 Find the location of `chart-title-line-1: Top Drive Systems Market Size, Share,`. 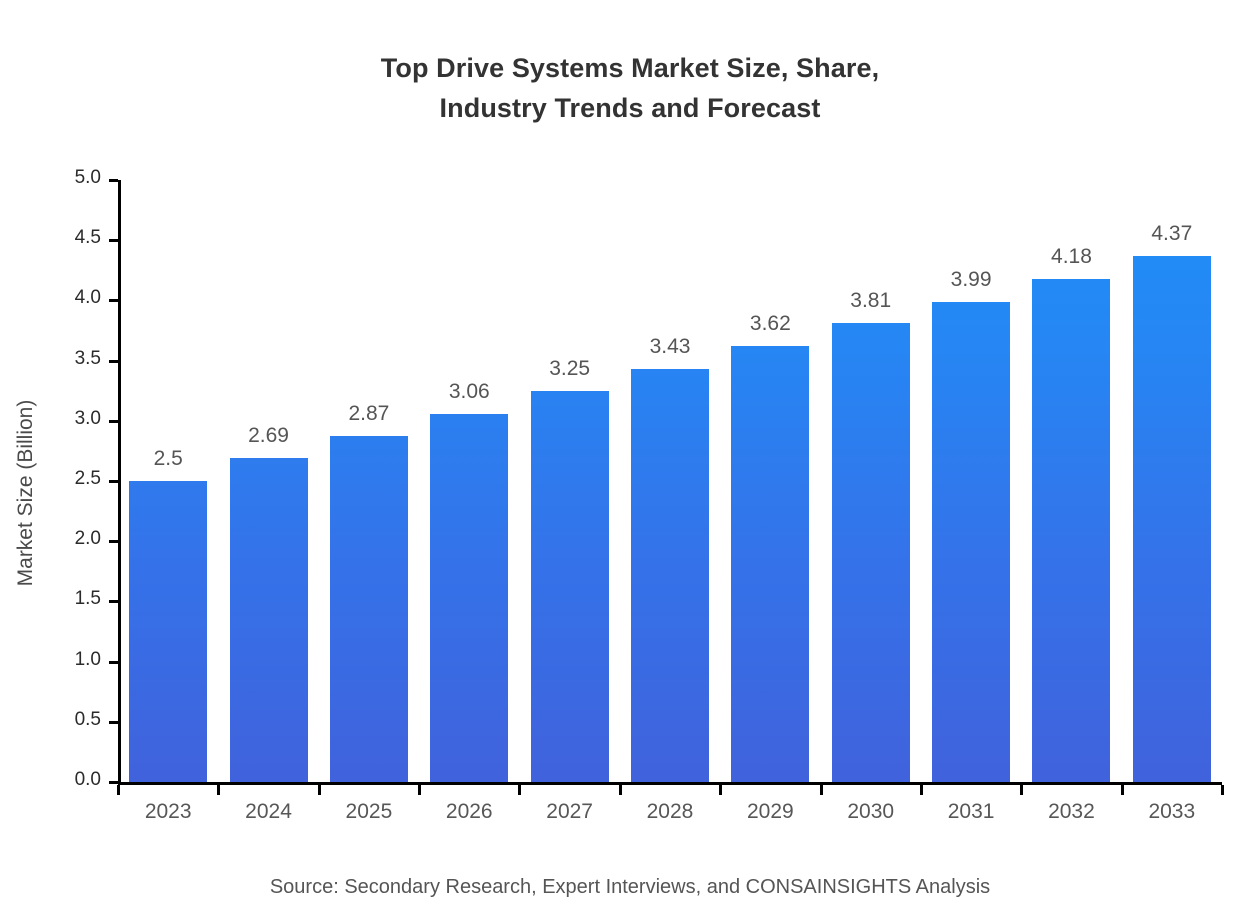

chart-title-line-1: Top Drive Systems Market Size, Share, is located at coordinates (630, 68).